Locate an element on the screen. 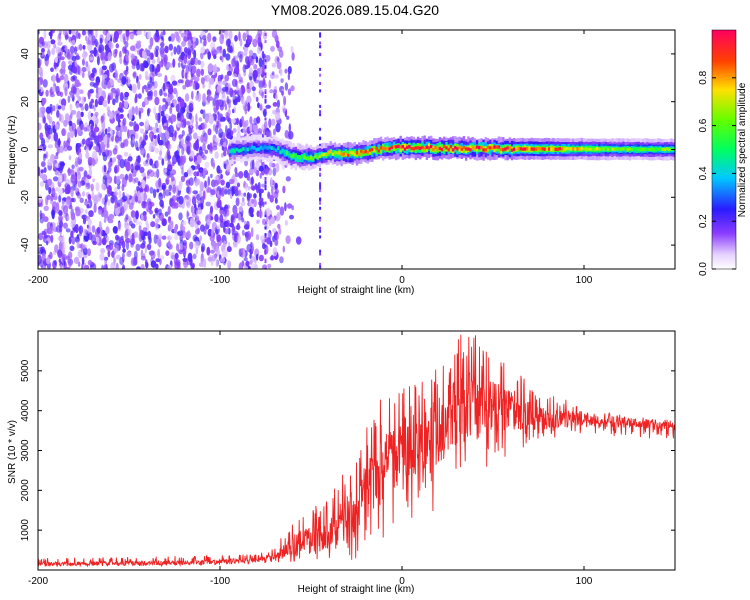 The height and width of the screenshot is (600, 750). colorbar-tick-label: 0.6 is located at coordinates (703, 125).